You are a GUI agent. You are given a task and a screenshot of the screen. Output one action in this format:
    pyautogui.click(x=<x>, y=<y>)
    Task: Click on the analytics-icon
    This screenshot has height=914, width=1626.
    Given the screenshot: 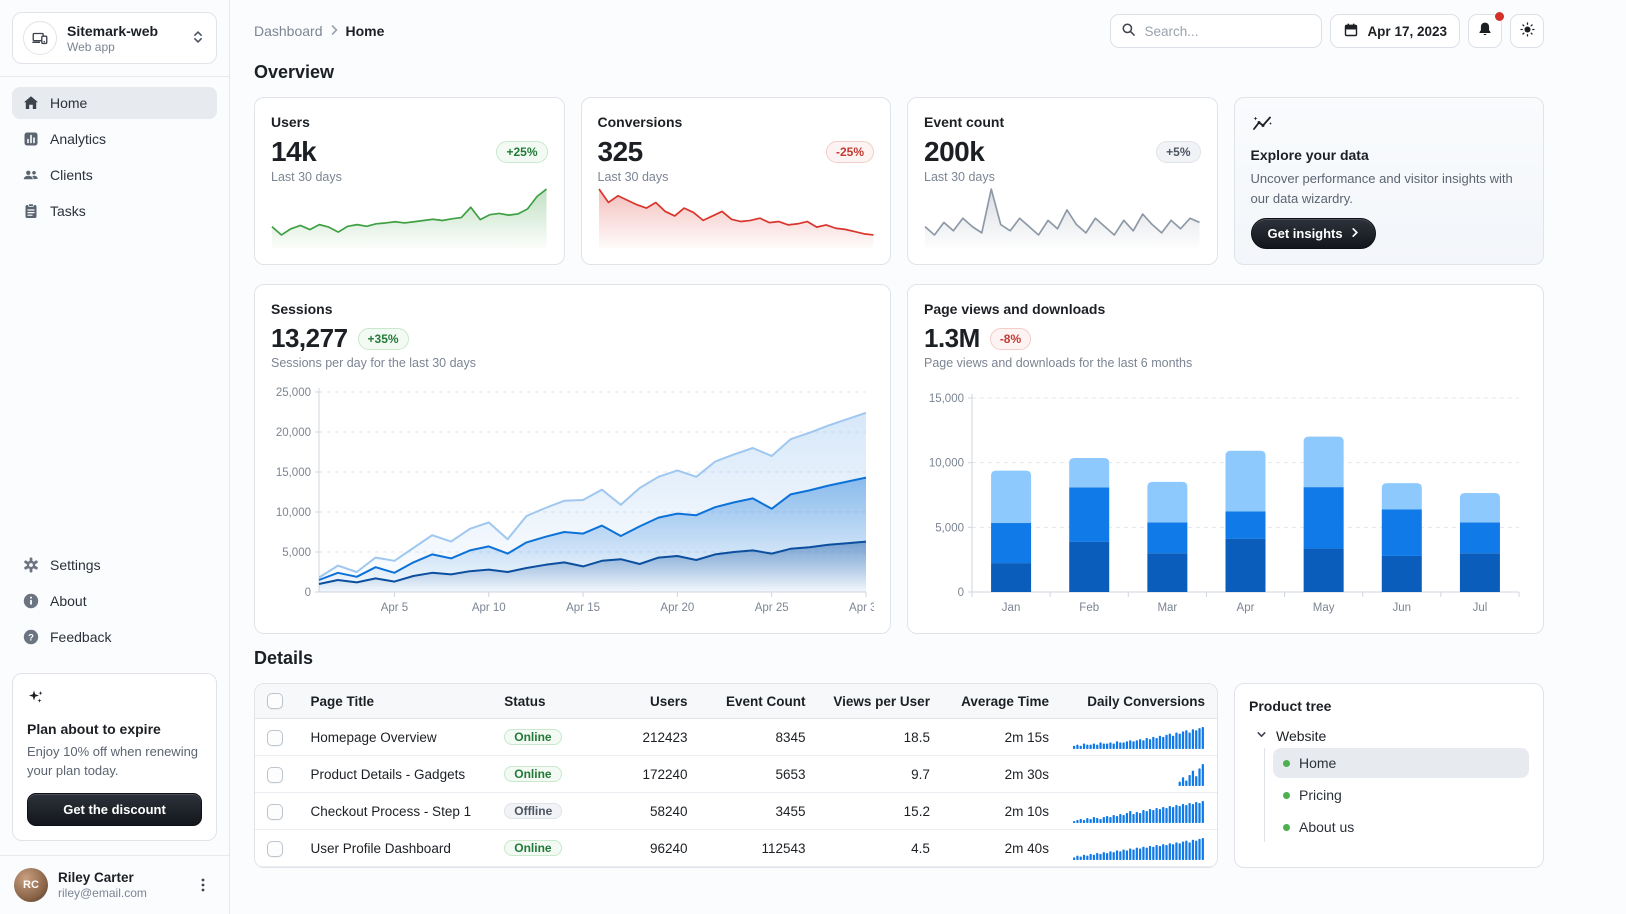 What is the action you would take?
    pyautogui.click(x=31, y=139)
    